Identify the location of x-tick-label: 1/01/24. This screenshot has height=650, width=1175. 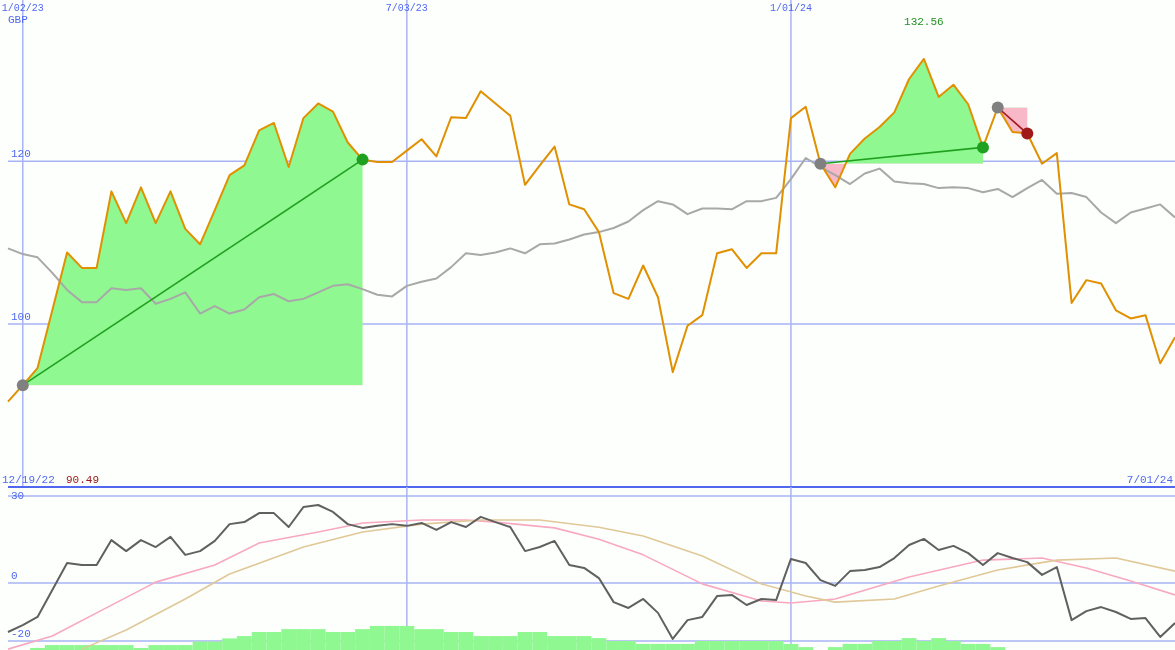
(790, 8).